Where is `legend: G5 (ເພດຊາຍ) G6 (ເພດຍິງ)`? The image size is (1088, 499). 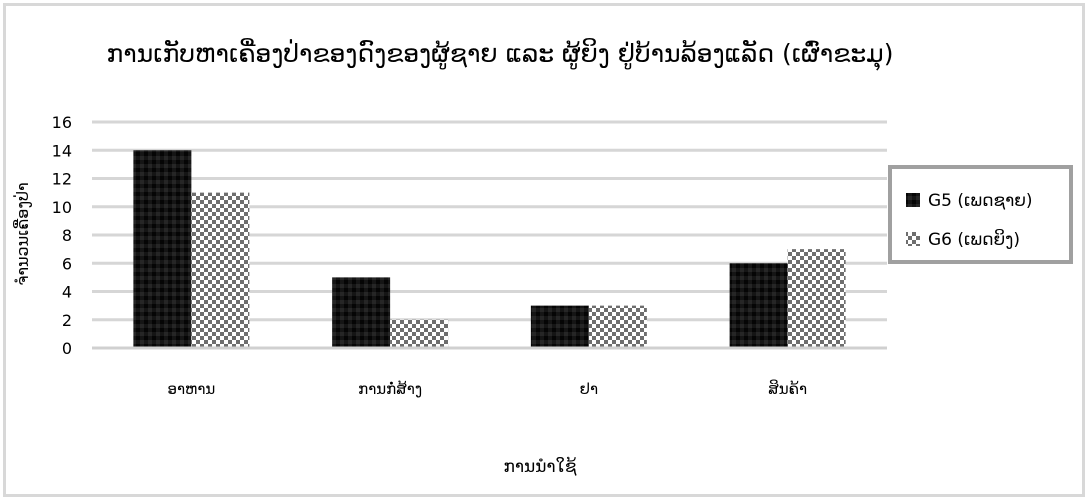
legend: G5 (ເພດຊາຍ) G6 (ເພດຍິງ) is located at coordinates (980, 214).